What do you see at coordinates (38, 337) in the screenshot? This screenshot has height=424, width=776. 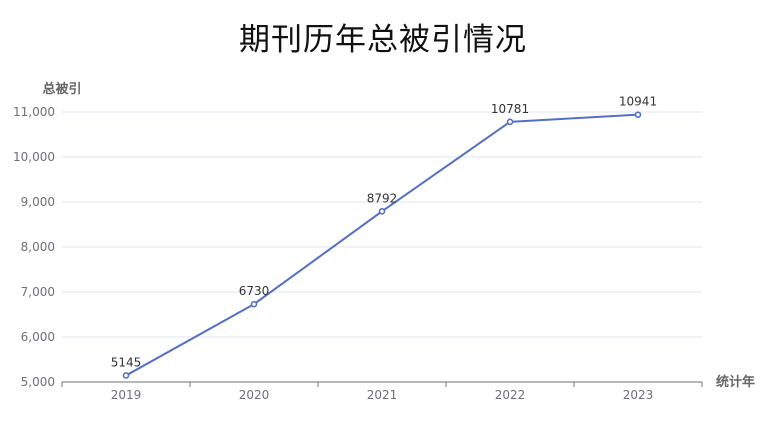 I see `y-tick-label: 6,000` at bounding box center [38, 337].